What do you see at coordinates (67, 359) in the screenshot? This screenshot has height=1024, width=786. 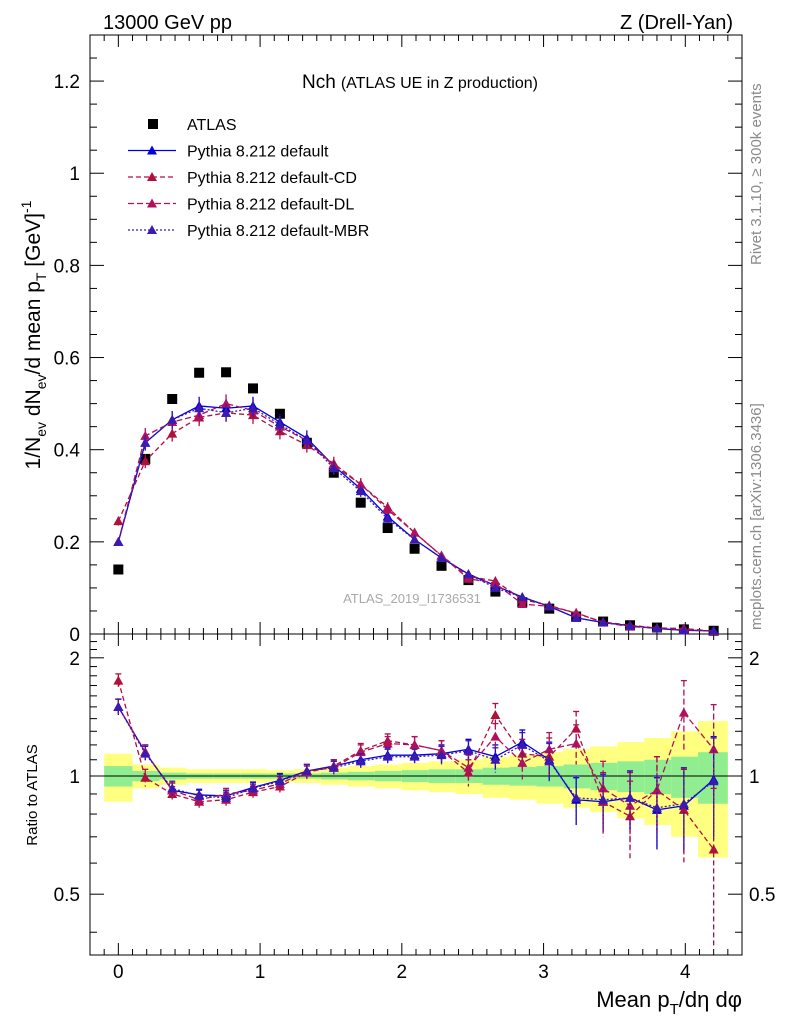 I see `y-tick-label: 0.6` at bounding box center [67, 359].